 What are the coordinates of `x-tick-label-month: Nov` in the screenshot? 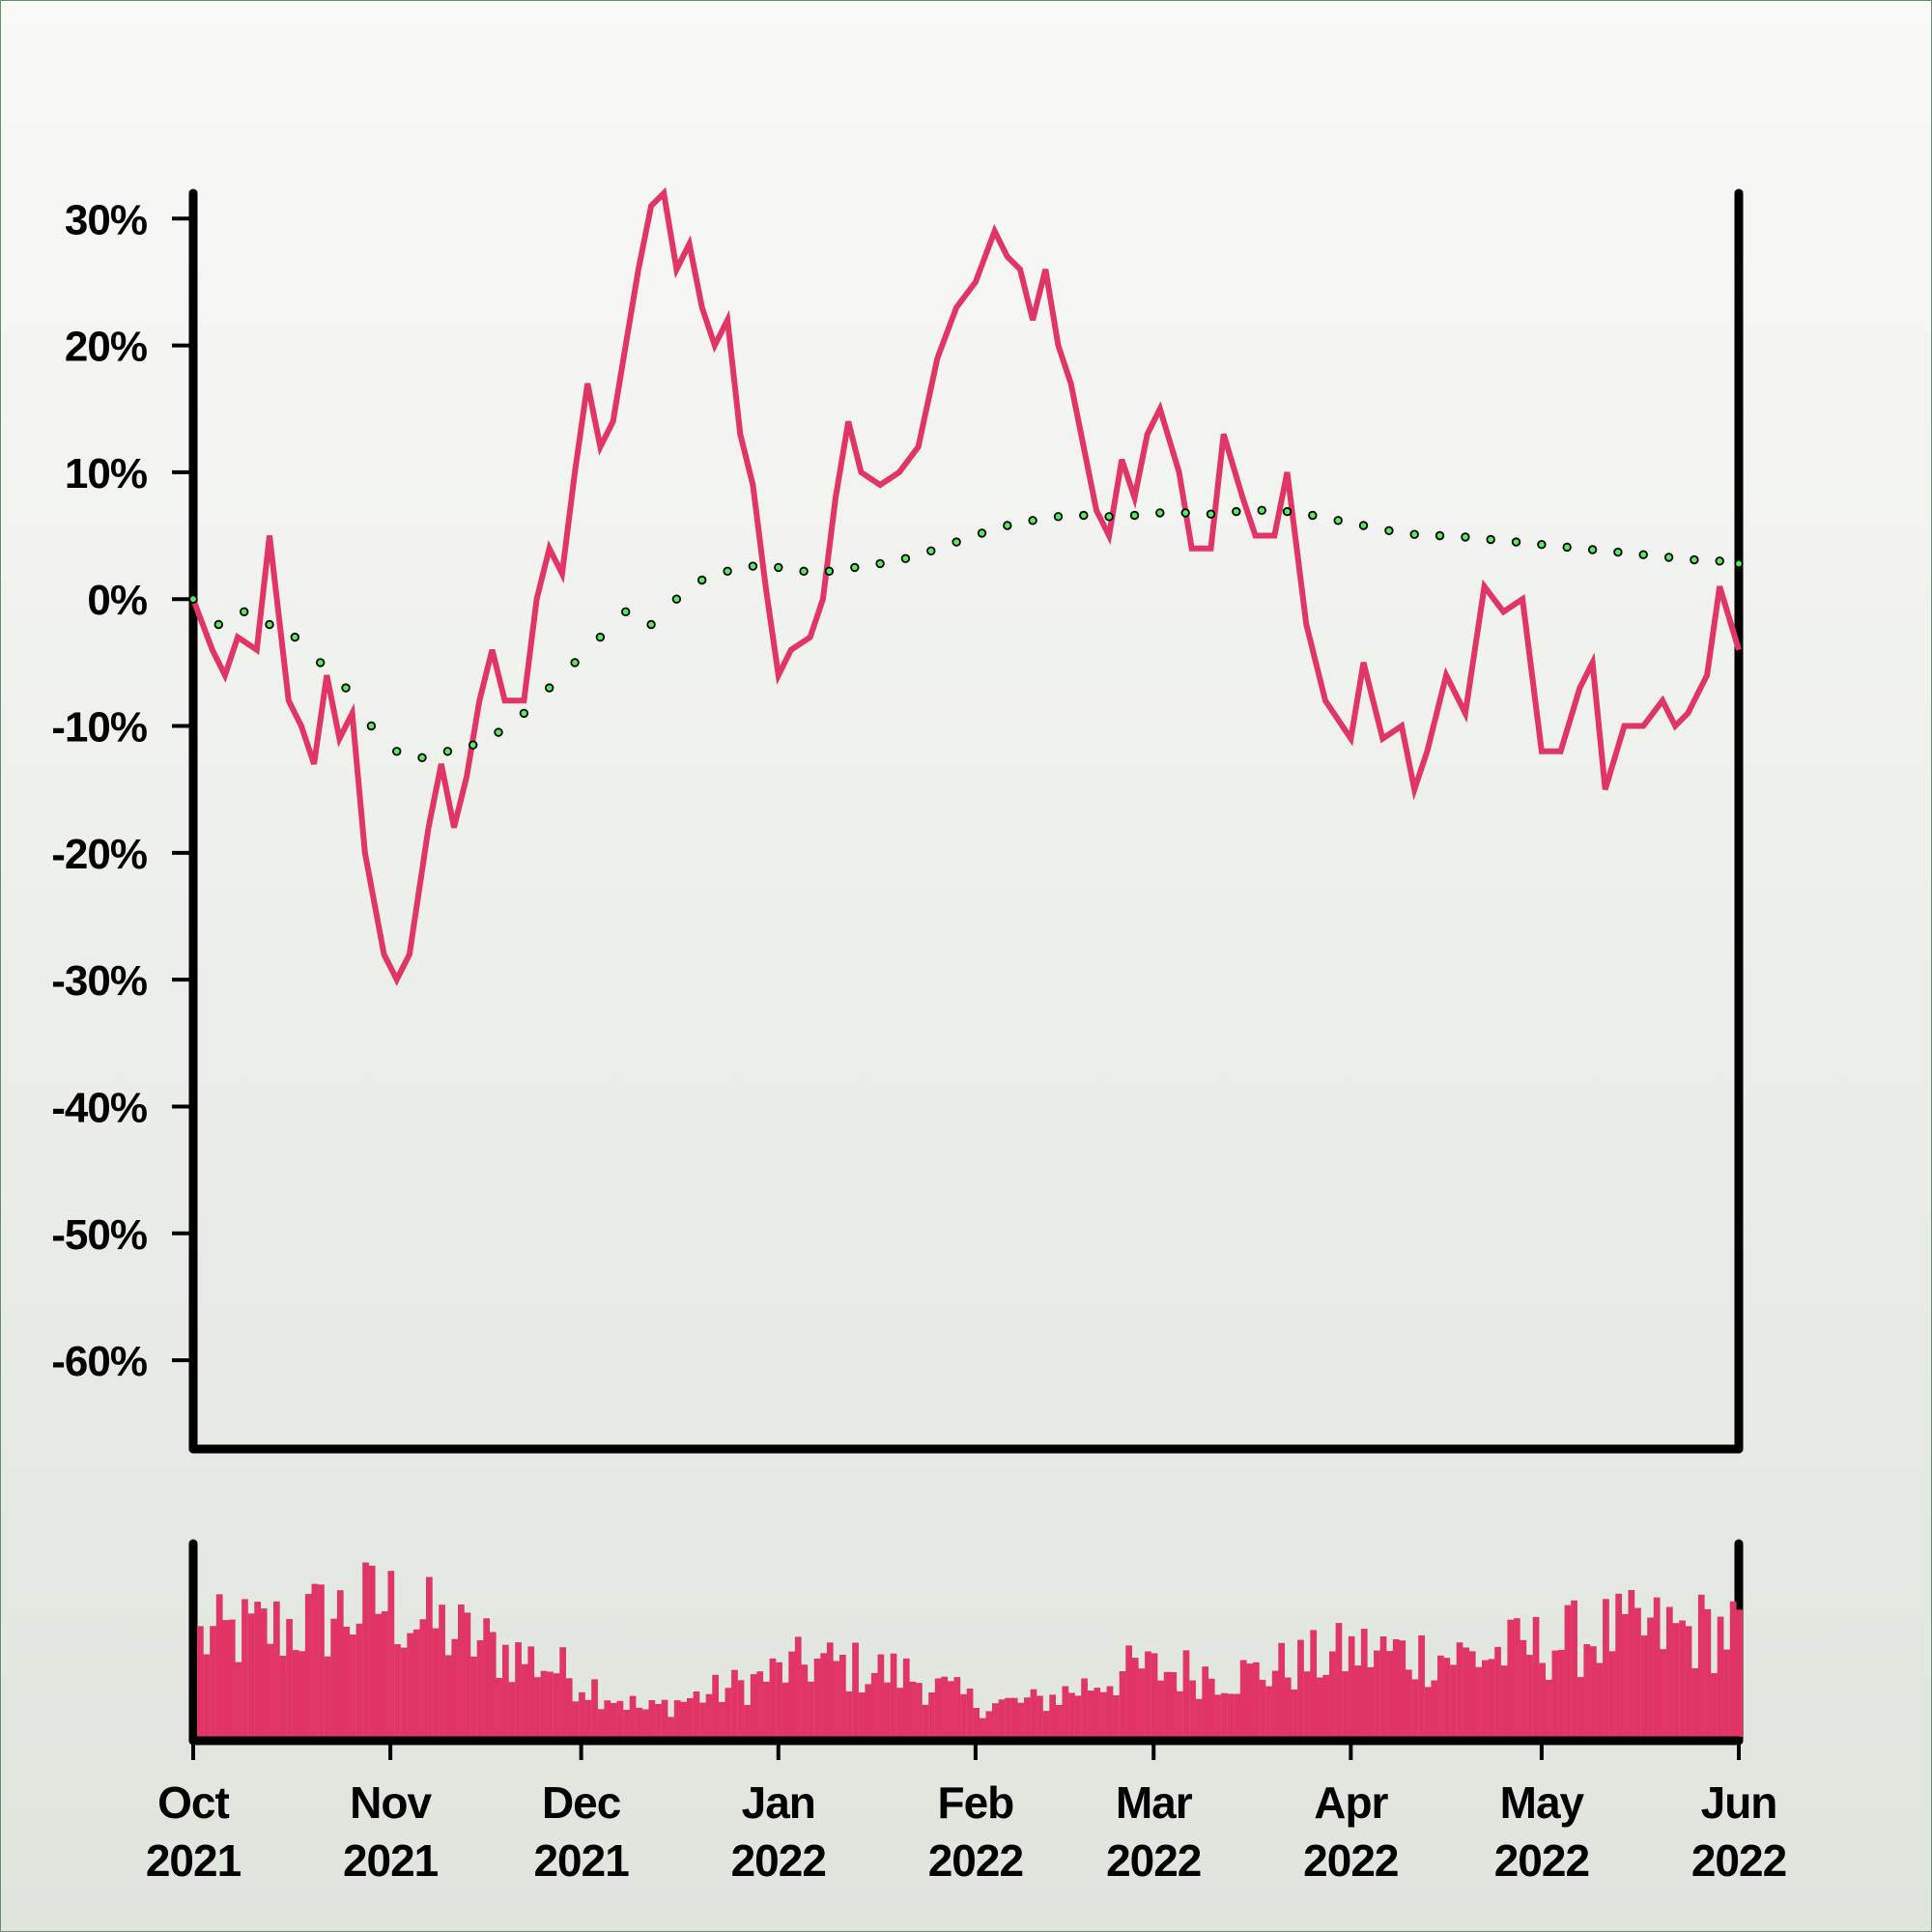 It's located at (391, 1802).